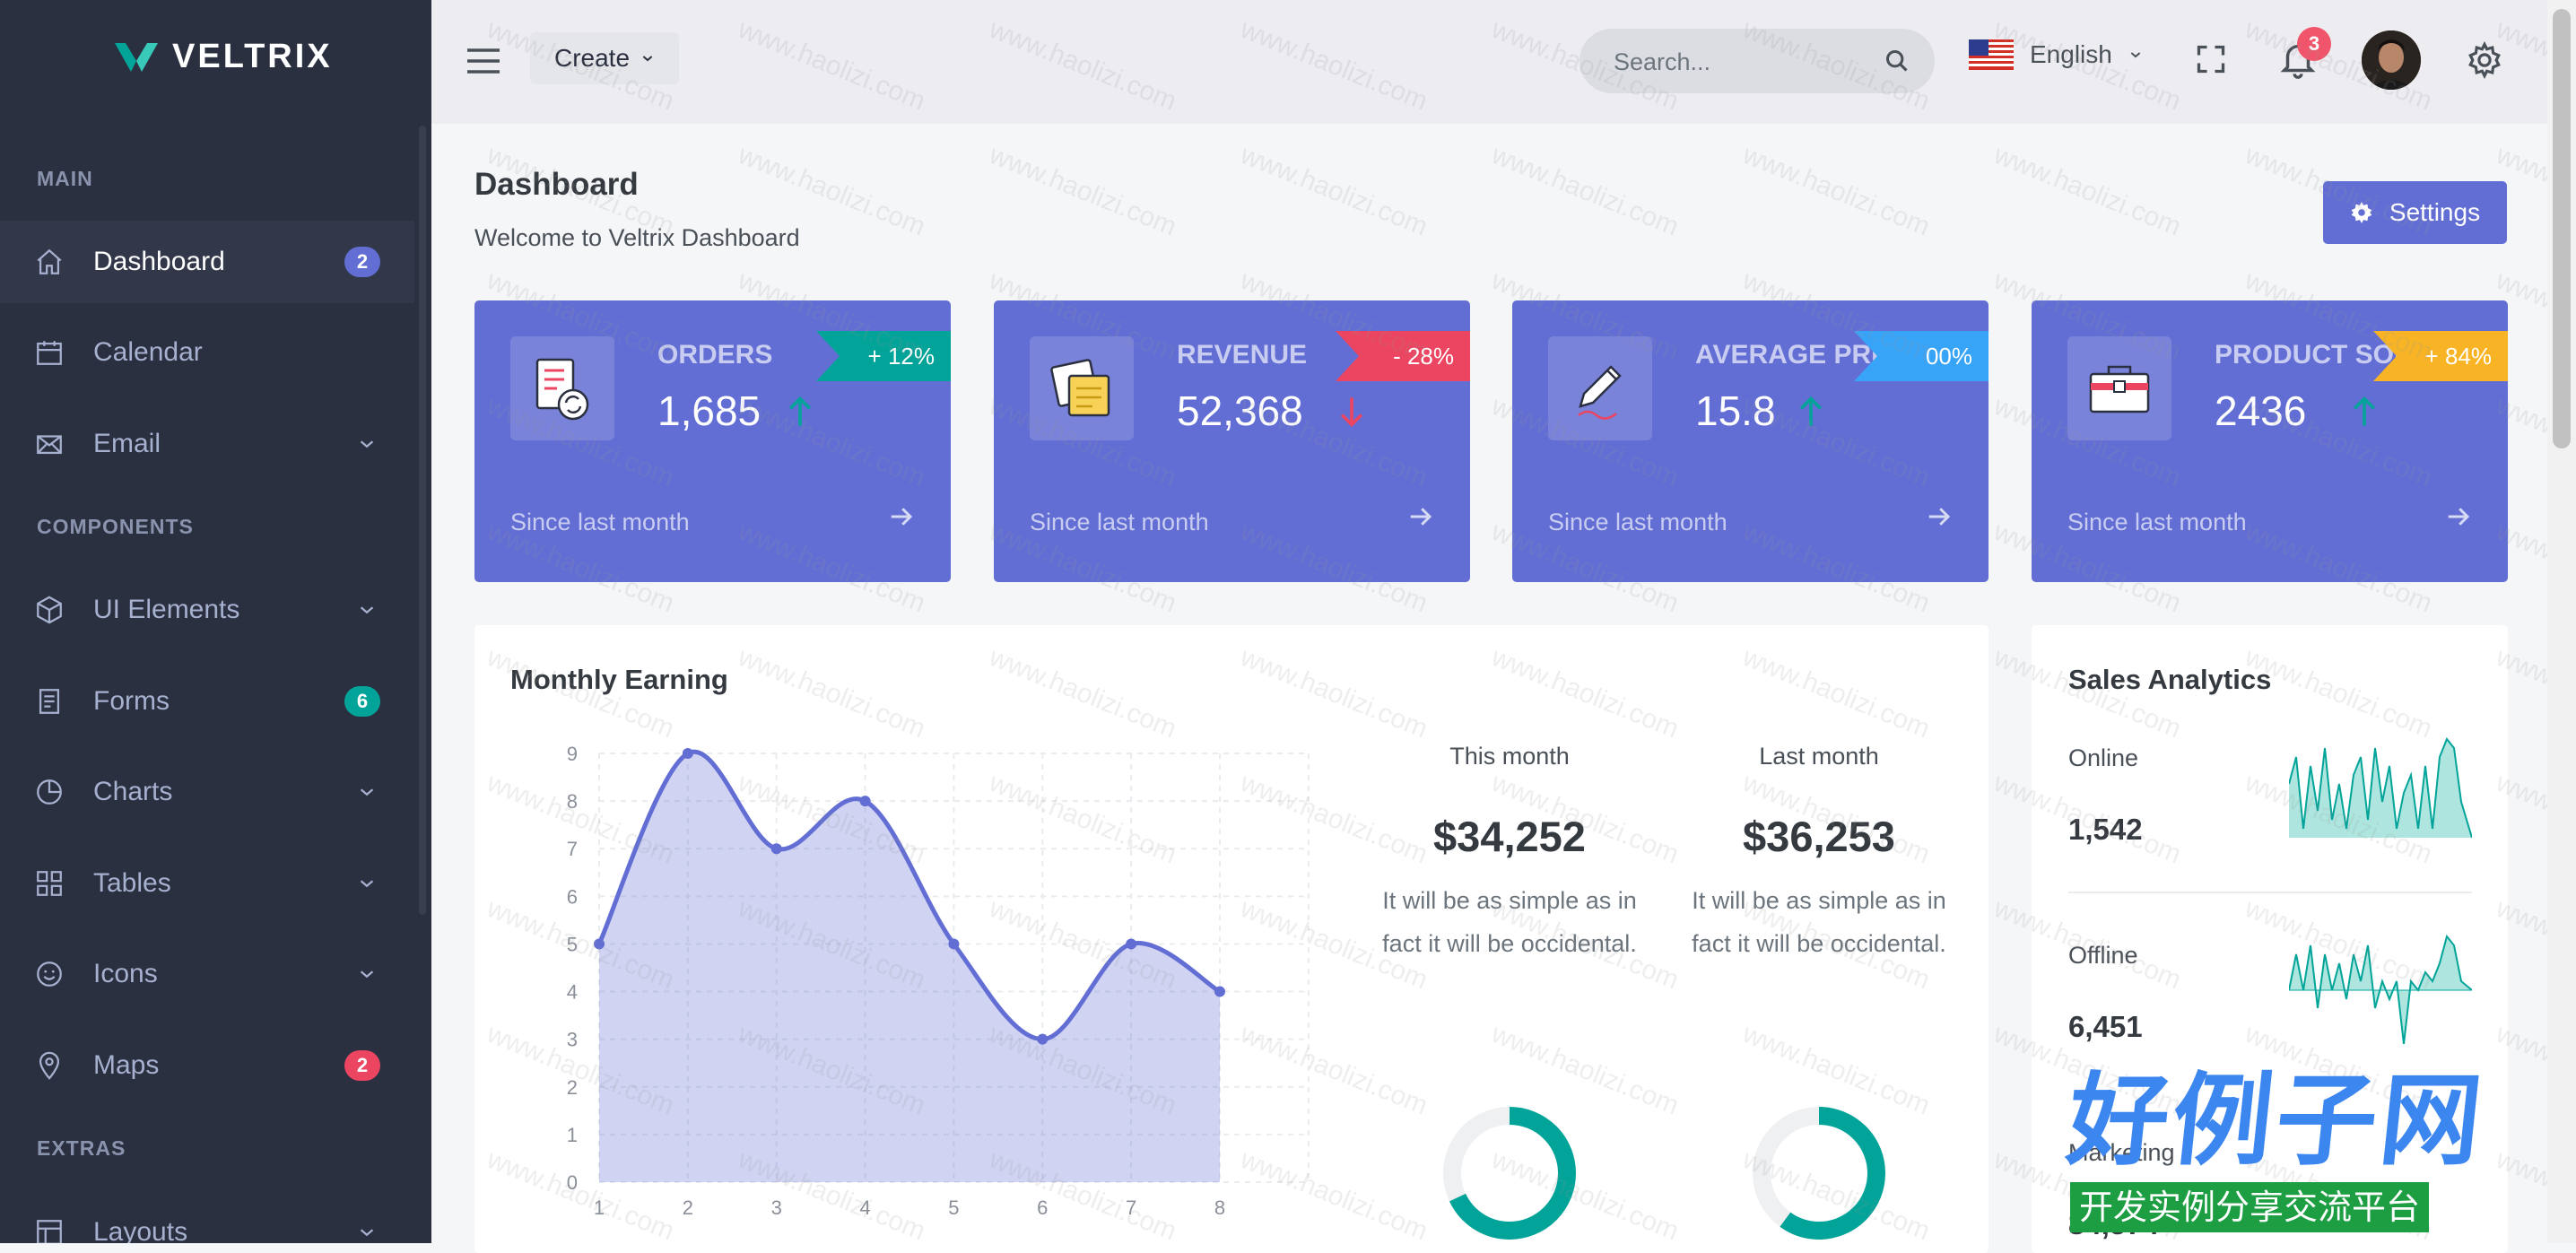 Image resolution: width=2576 pixels, height=1253 pixels. Describe the element at coordinates (166, 609) in the screenshot. I see `sidebar-item-label: UI Elements` at that location.